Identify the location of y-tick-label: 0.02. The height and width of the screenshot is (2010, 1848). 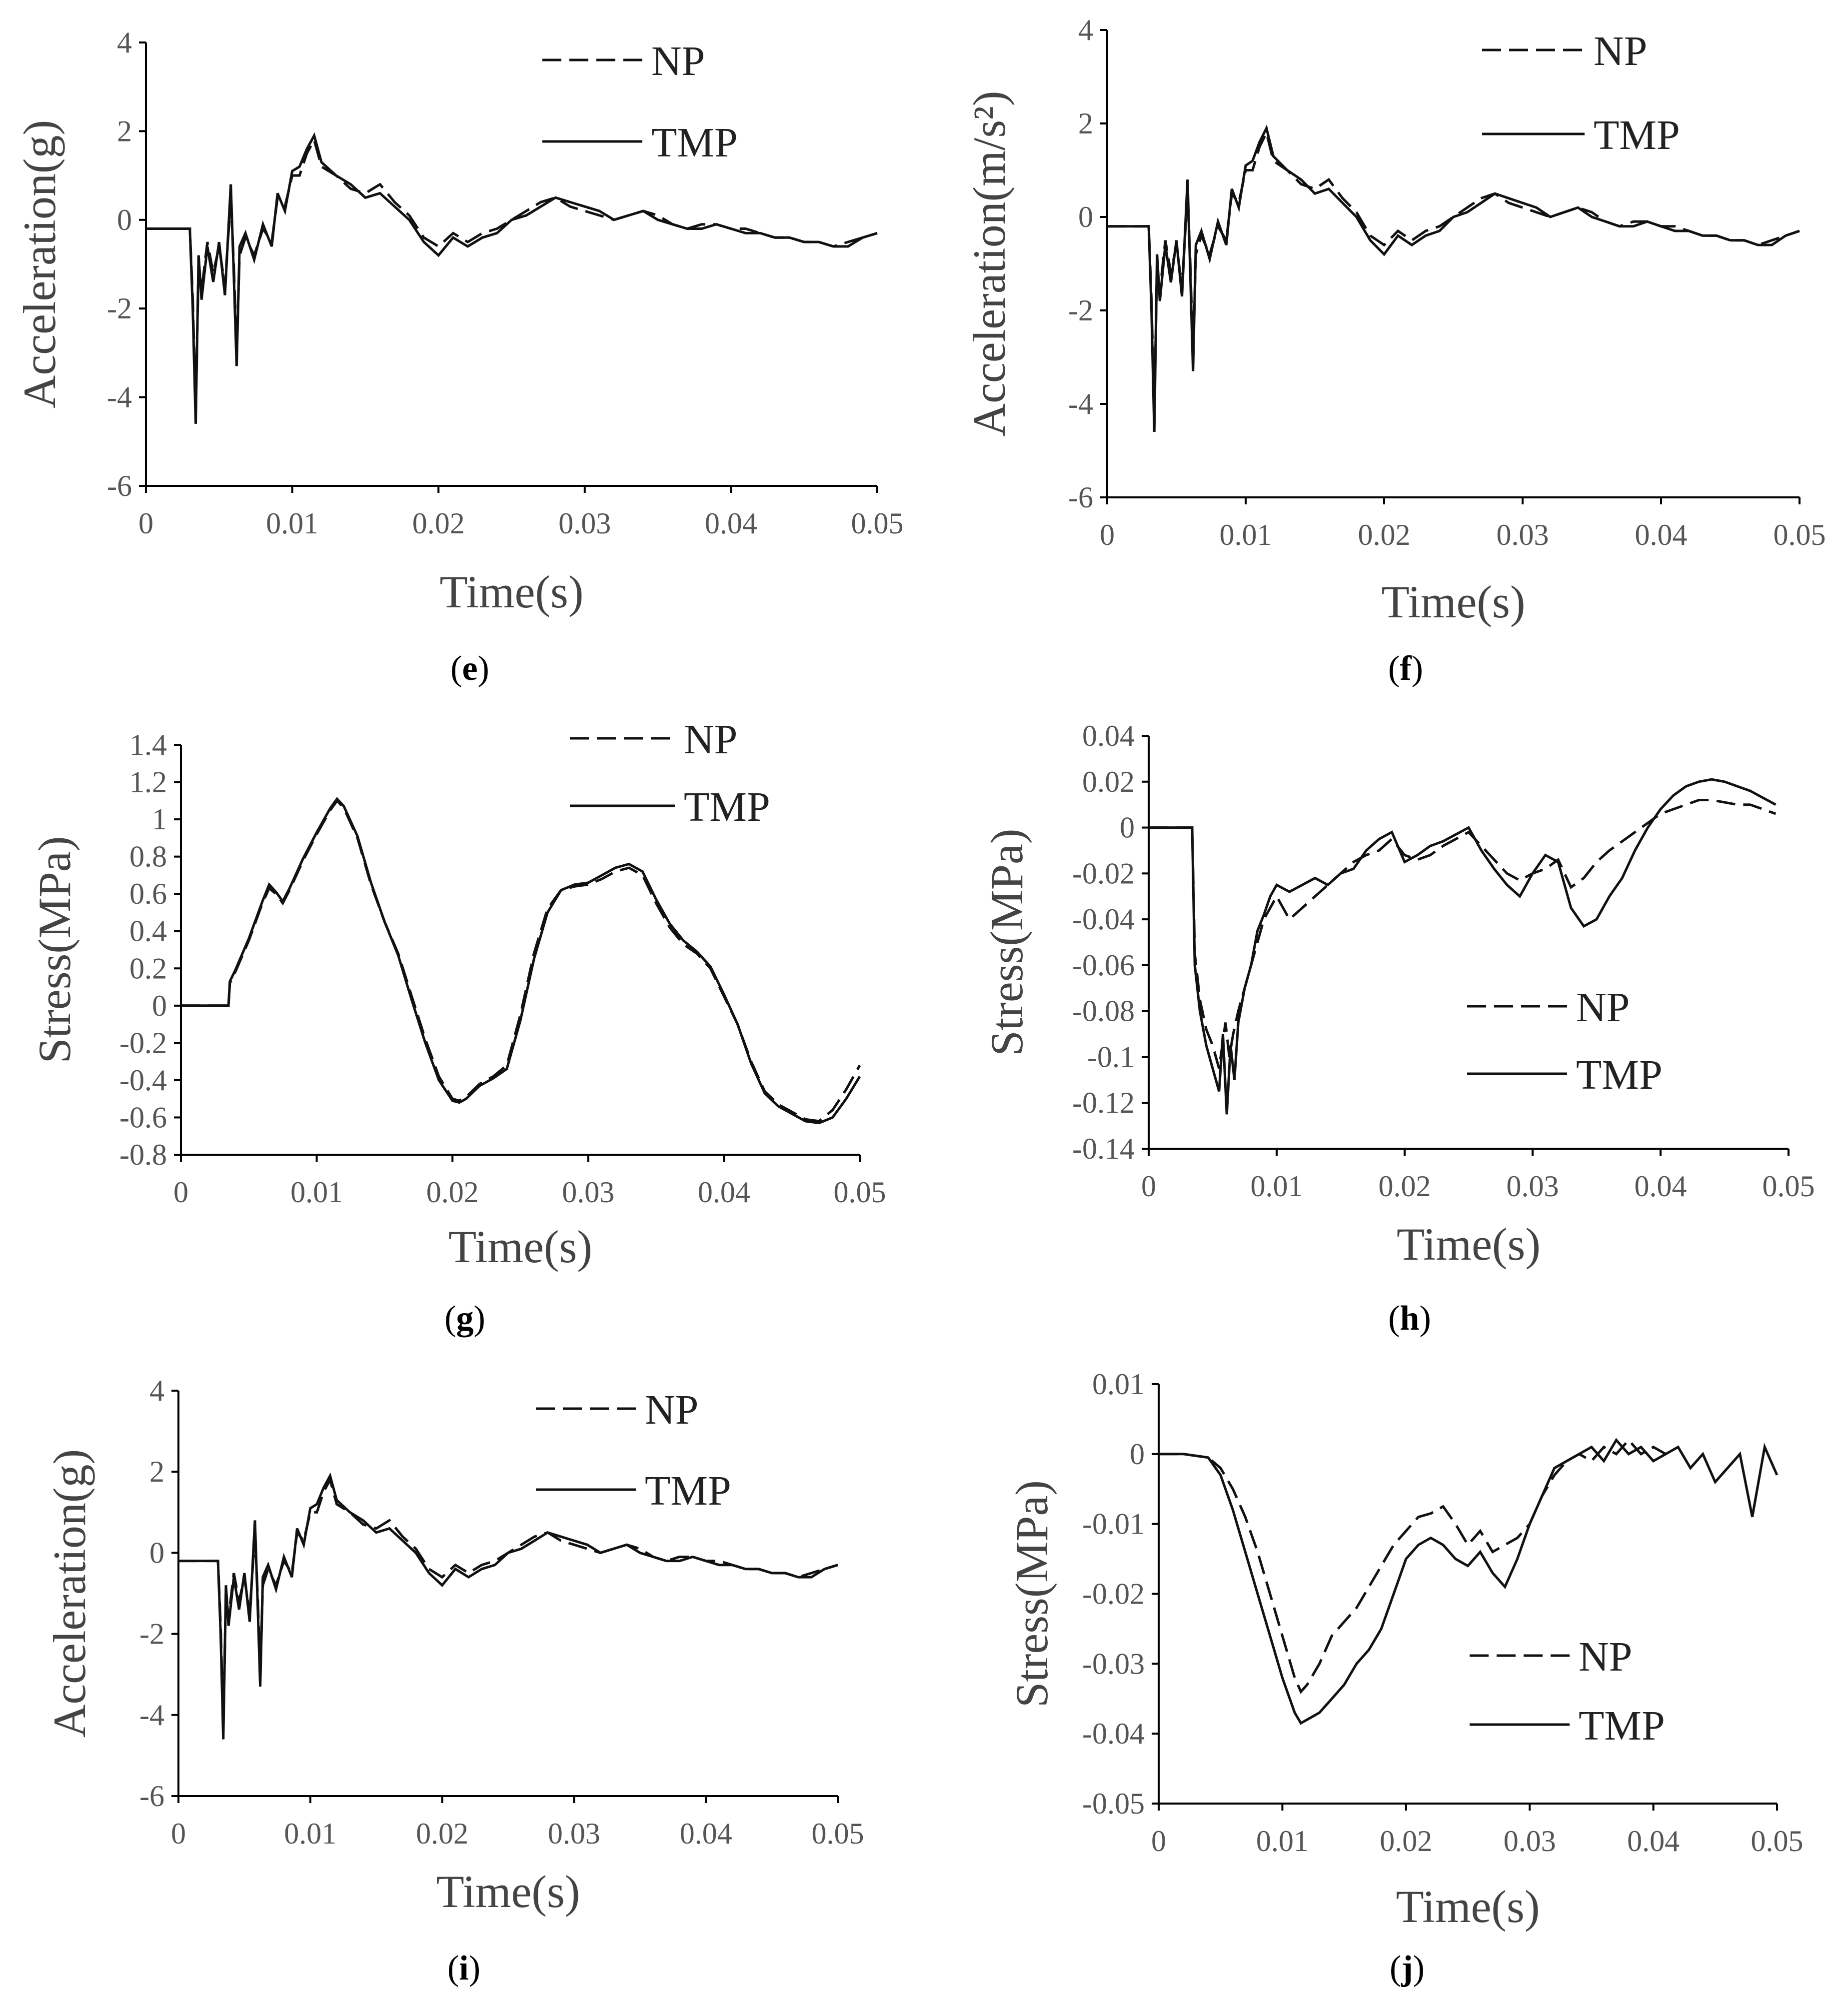
(1108, 782).